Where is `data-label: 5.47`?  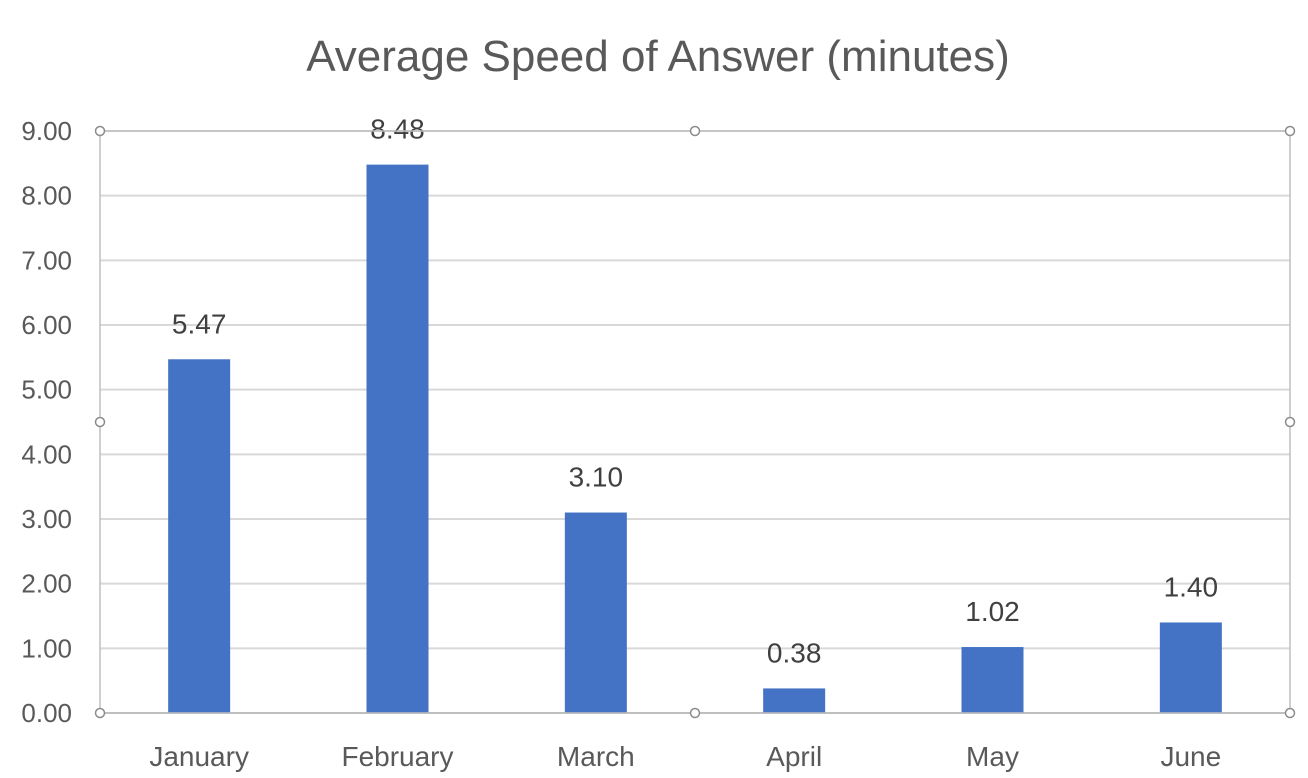
data-label: 5.47 is located at coordinates (199, 323).